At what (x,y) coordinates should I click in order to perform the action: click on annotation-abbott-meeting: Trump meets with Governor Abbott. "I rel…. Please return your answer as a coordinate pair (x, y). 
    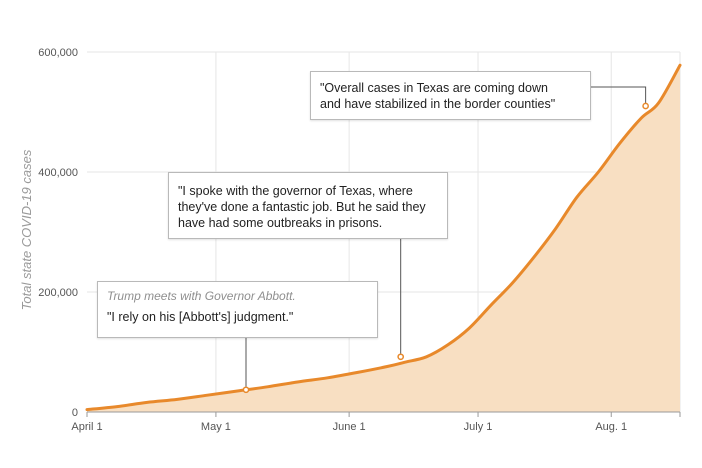
    Looking at the image, I should click on (237, 309).